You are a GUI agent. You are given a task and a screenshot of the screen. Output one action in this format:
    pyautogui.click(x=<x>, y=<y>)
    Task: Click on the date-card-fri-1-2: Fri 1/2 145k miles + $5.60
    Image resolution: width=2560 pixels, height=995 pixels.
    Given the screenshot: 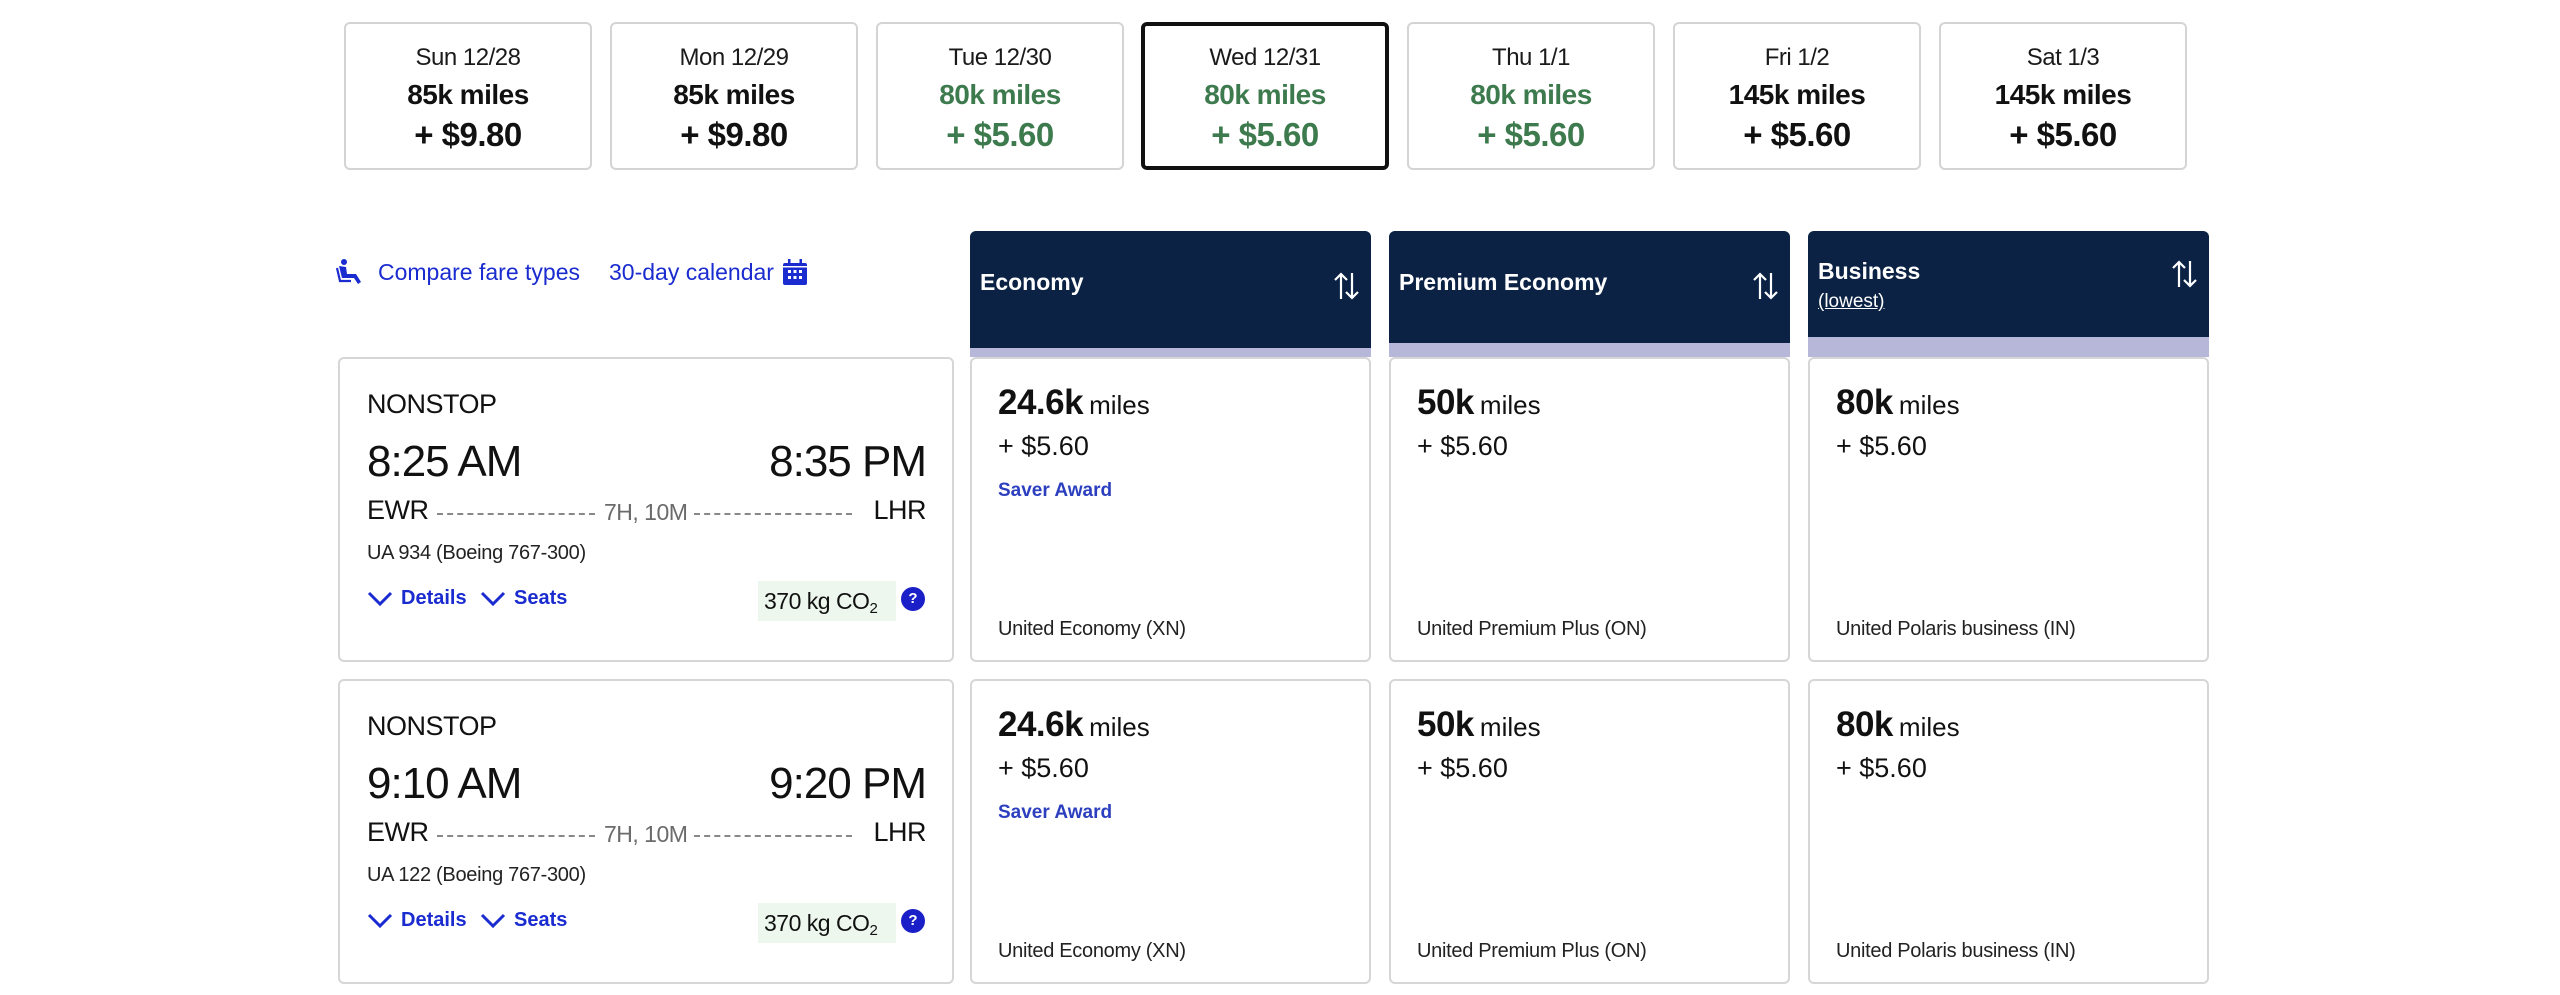 What is the action you would take?
    pyautogui.click(x=1797, y=96)
    